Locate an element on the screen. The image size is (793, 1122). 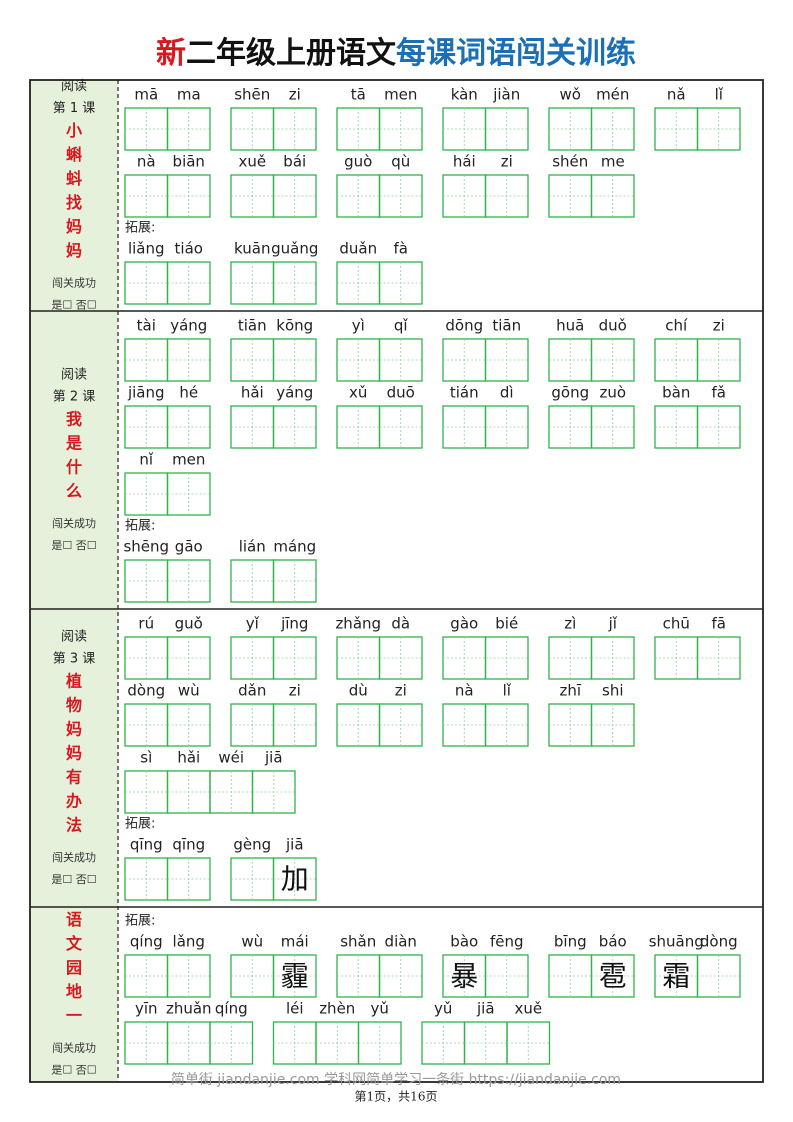
lesson-title-char: 文 is located at coordinates (74, 943).